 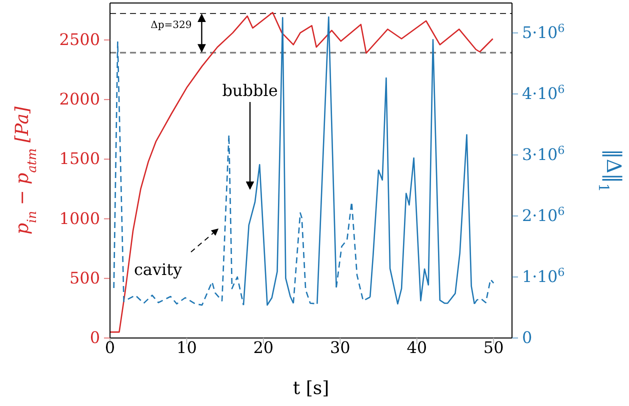 I want to click on y-tick-label: 1500, so click(x=79, y=158).